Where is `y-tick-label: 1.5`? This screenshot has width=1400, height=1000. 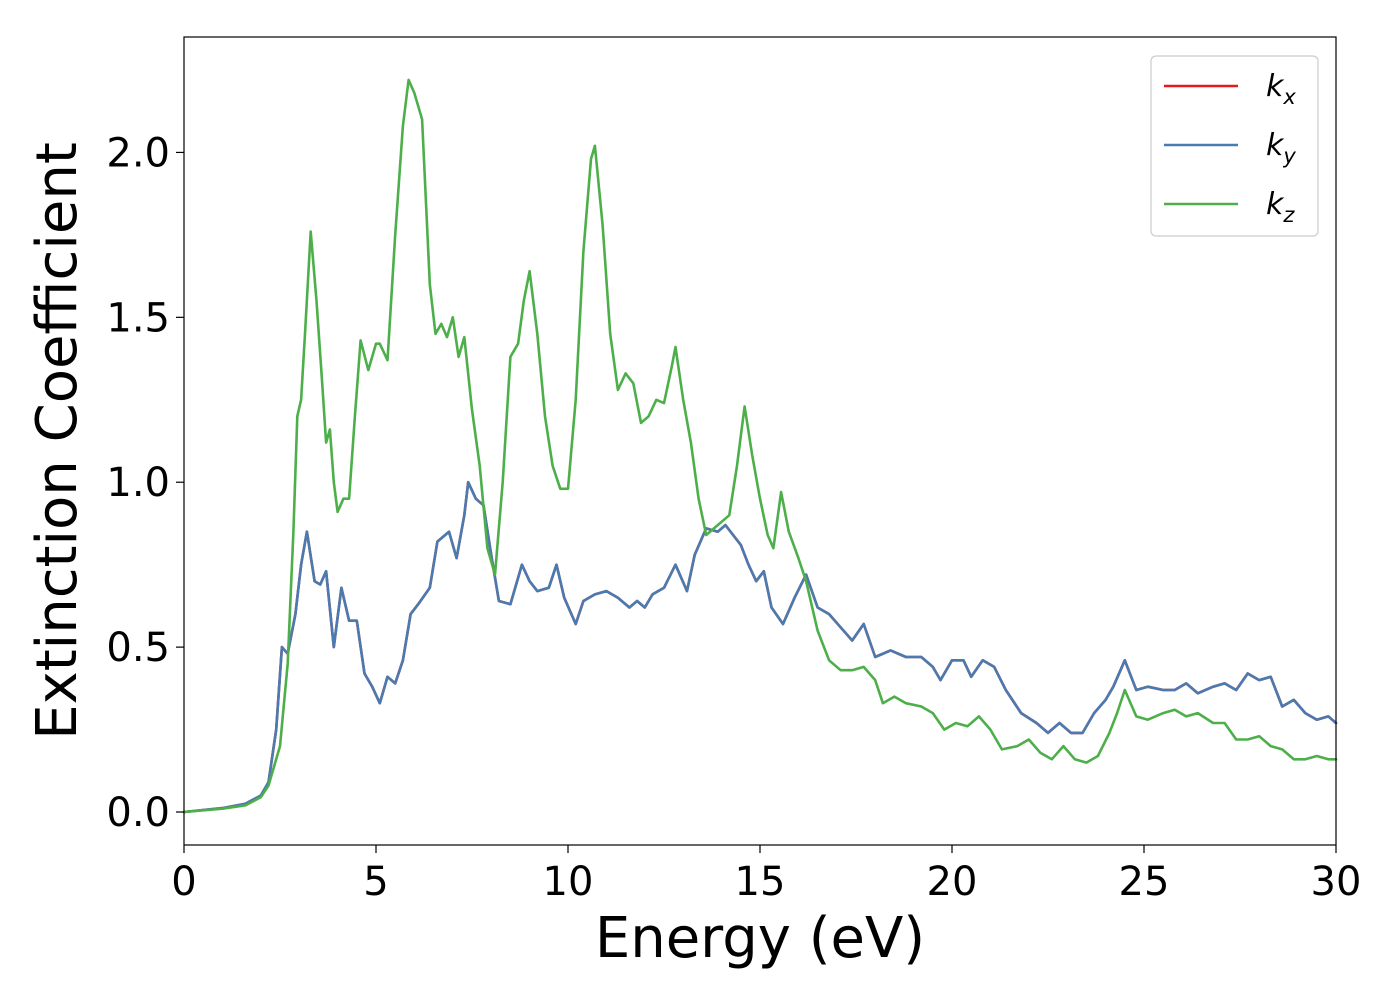 y-tick-label: 1.5 is located at coordinates (138, 318).